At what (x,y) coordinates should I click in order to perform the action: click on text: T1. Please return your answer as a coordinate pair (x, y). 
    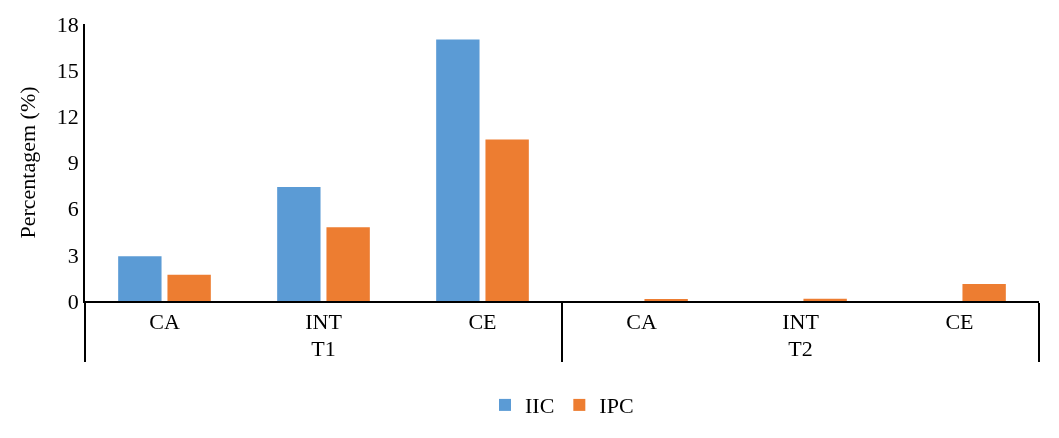
    Looking at the image, I should click on (323, 349).